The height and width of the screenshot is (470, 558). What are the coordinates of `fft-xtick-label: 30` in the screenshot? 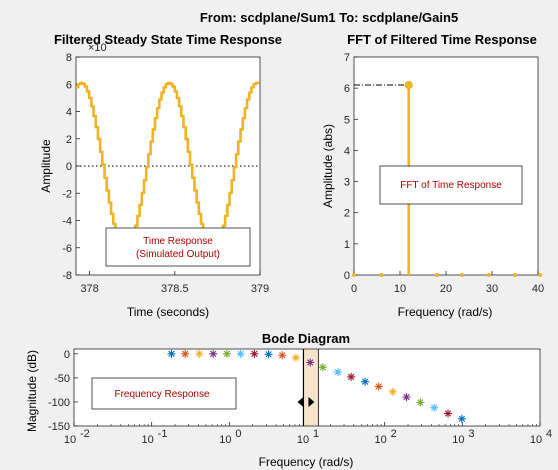 It's located at (492, 289).